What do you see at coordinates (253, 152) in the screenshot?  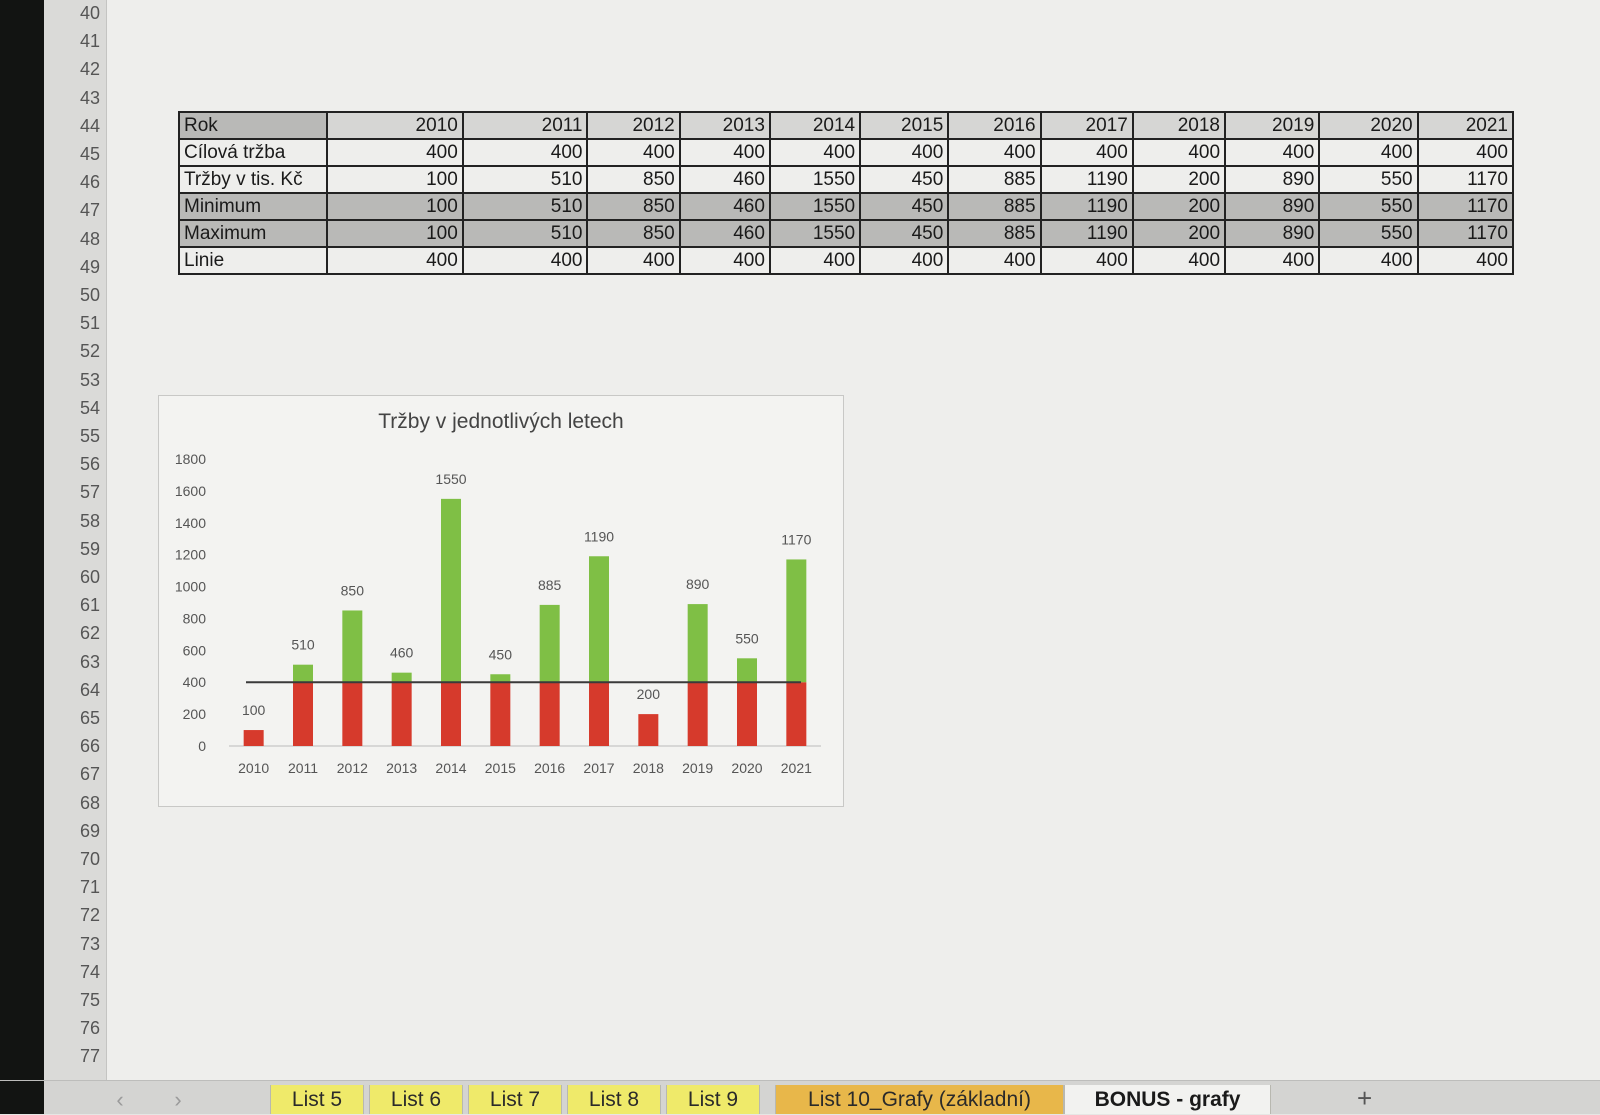 I see `row-label-cell: Cílová tržba` at bounding box center [253, 152].